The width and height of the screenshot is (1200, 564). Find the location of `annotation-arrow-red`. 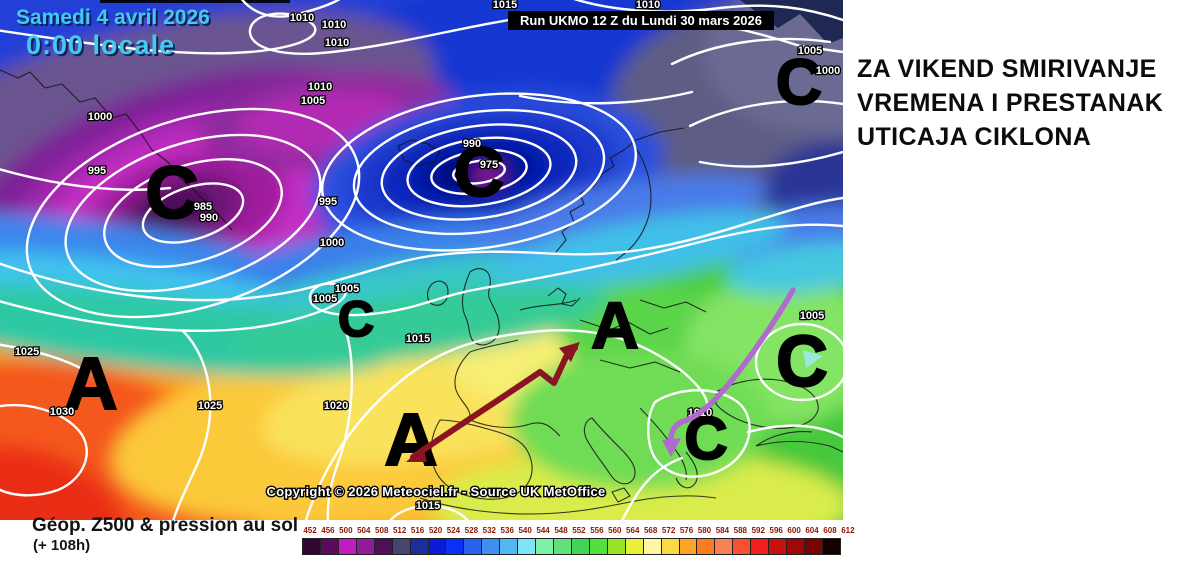

annotation-arrow-red is located at coordinates (493, 402).